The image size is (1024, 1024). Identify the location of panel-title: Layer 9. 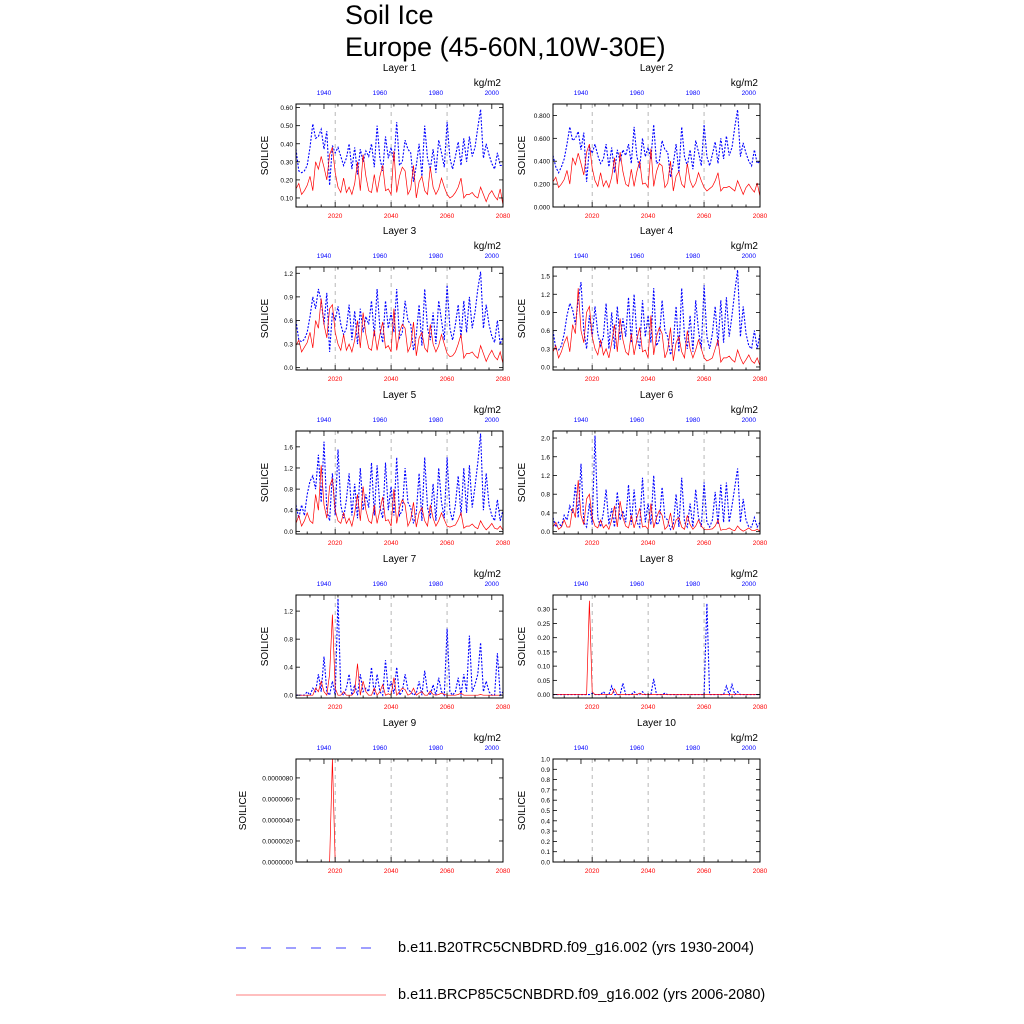
(400, 723).